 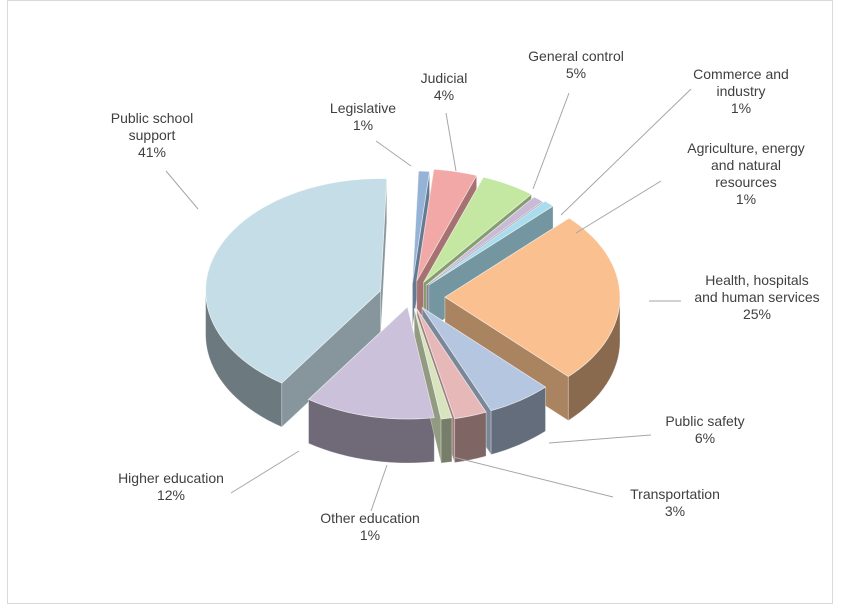 What do you see at coordinates (421, 227) in the screenshot?
I see `slice-legislative` at bounding box center [421, 227].